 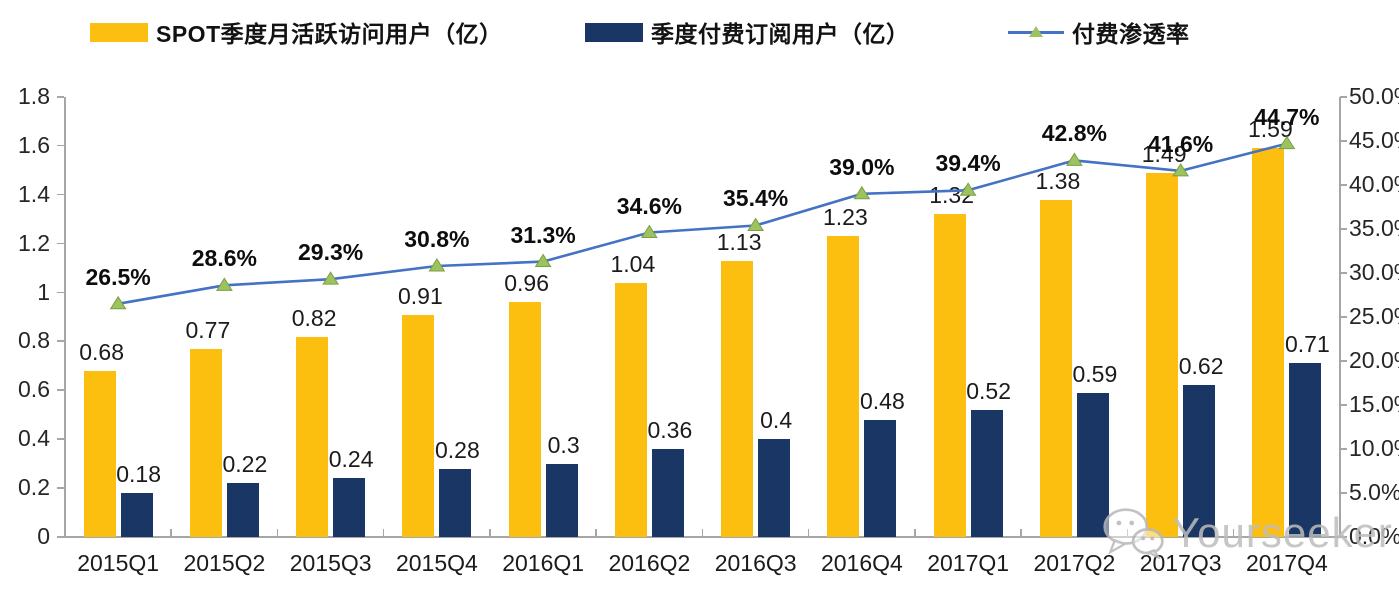 I want to click on y-axis-left-tick-label: 0.8, so click(x=34, y=340).